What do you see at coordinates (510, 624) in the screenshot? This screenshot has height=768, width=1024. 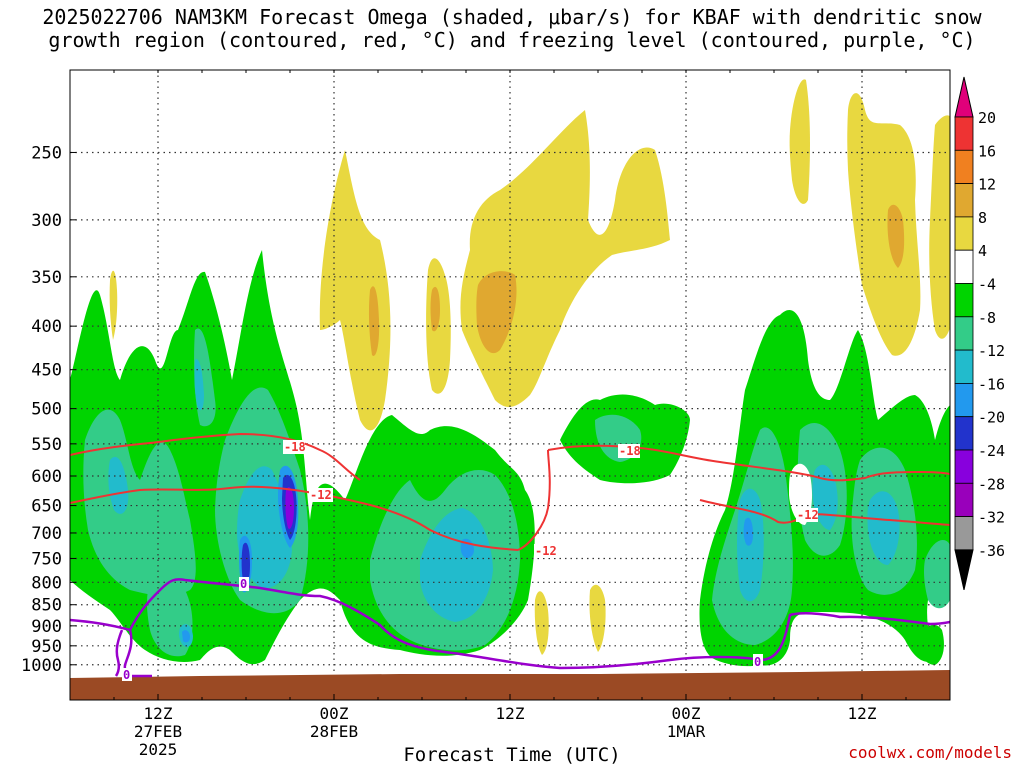 I see `contour-zero` at bounding box center [510, 624].